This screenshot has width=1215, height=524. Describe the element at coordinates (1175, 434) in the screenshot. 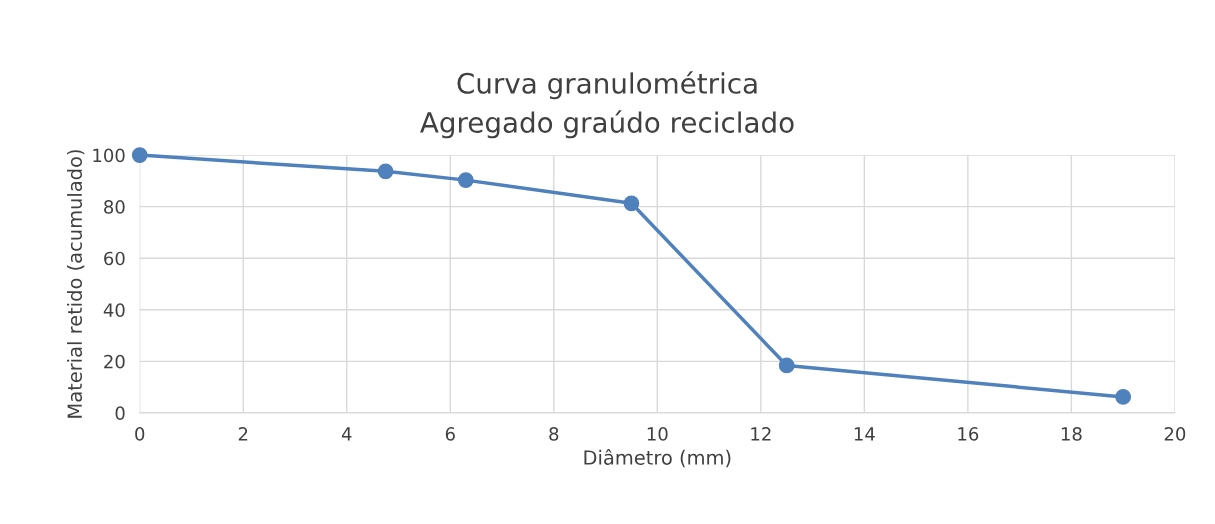

I see `x-tick-label: 20` at that location.